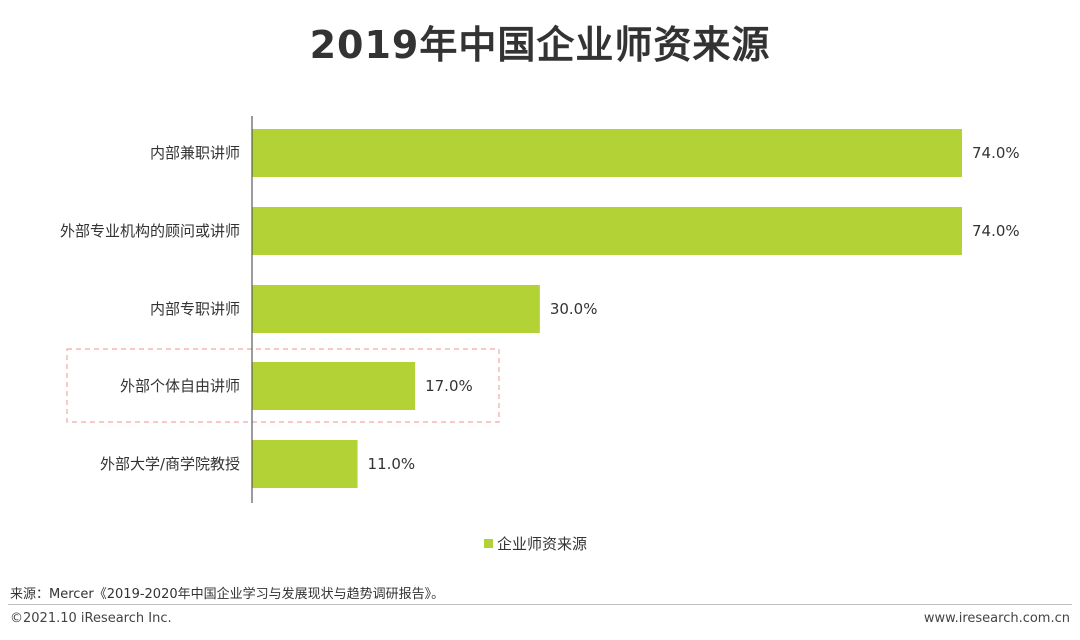 The height and width of the screenshot is (640, 1080). Describe the element at coordinates (542, 544) in the screenshot. I see `legend-label: 企业师资来源` at that location.